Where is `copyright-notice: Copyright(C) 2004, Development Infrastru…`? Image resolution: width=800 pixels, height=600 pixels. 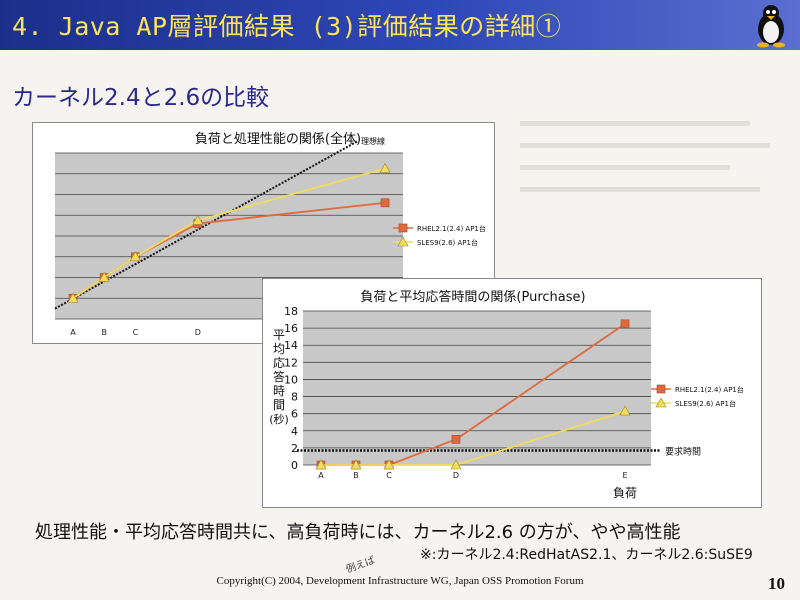
copyright-notice: Copyright(C) 2004, Development Infrastru… is located at coordinates (400, 581).